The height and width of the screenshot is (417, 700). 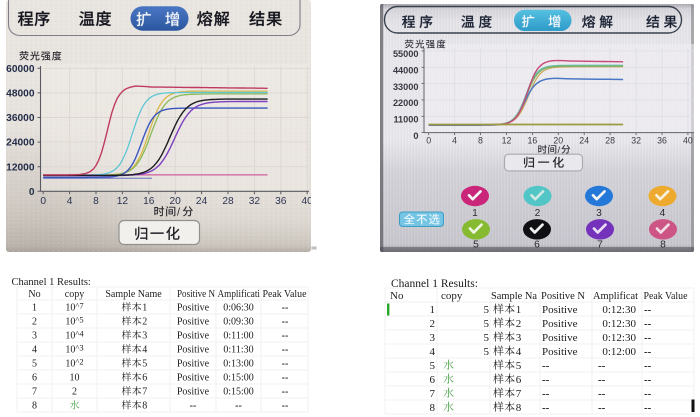 What do you see at coordinates (406, 71) in the screenshot?
I see `svg-text: 44000` at bounding box center [406, 71].